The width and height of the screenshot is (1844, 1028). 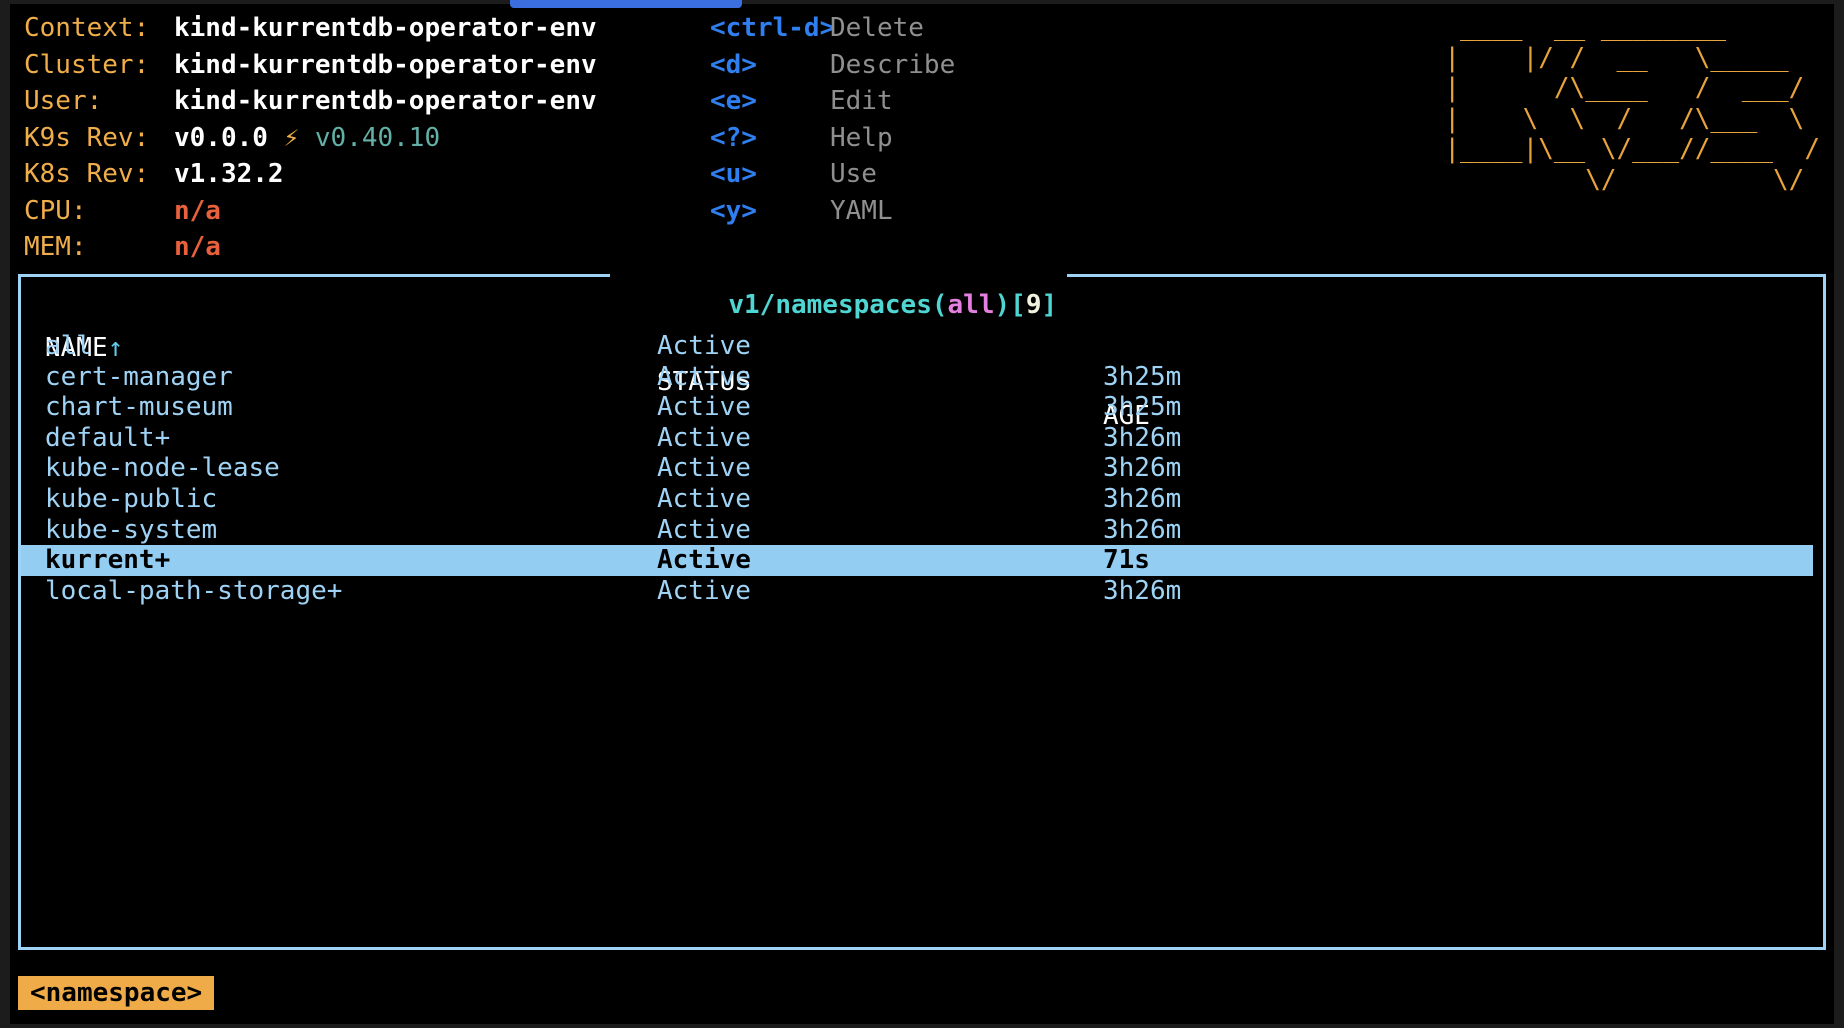 What do you see at coordinates (1126, 416) in the screenshot?
I see `column-header-age: AGE` at bounding box center [1126, 416].